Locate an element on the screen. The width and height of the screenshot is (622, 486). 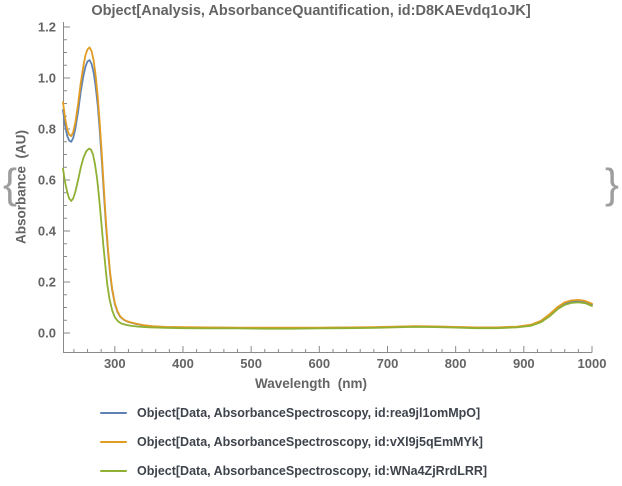
x-tick-label: 500 is located at coordinates (251, 363).